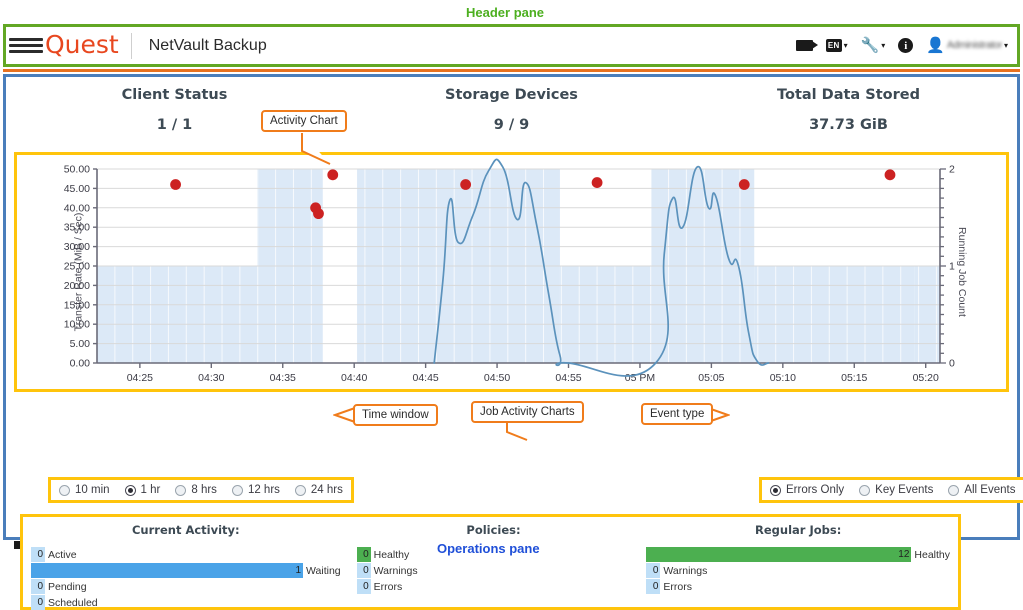 The image size is (1023, 610). What do you see at coordinates (323, 570) in the screenshot?
I see `bar-label: Waiting` at bounding box center [323, 570].